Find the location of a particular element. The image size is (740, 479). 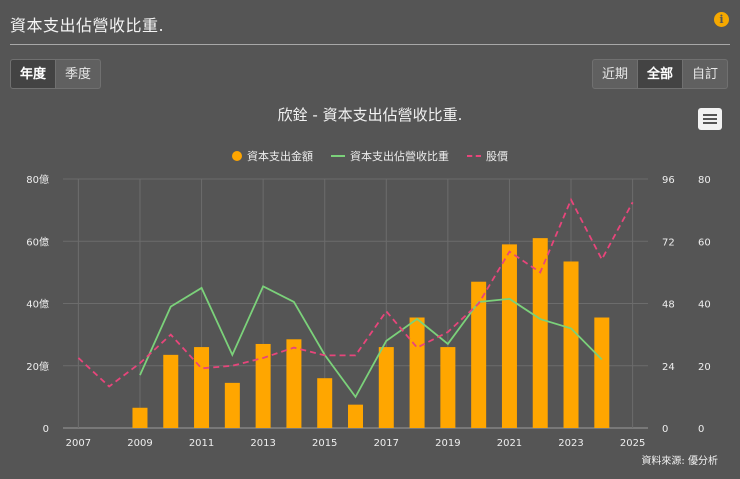

y-left-tick-label: 40億 is located at coordinates (37, 304).